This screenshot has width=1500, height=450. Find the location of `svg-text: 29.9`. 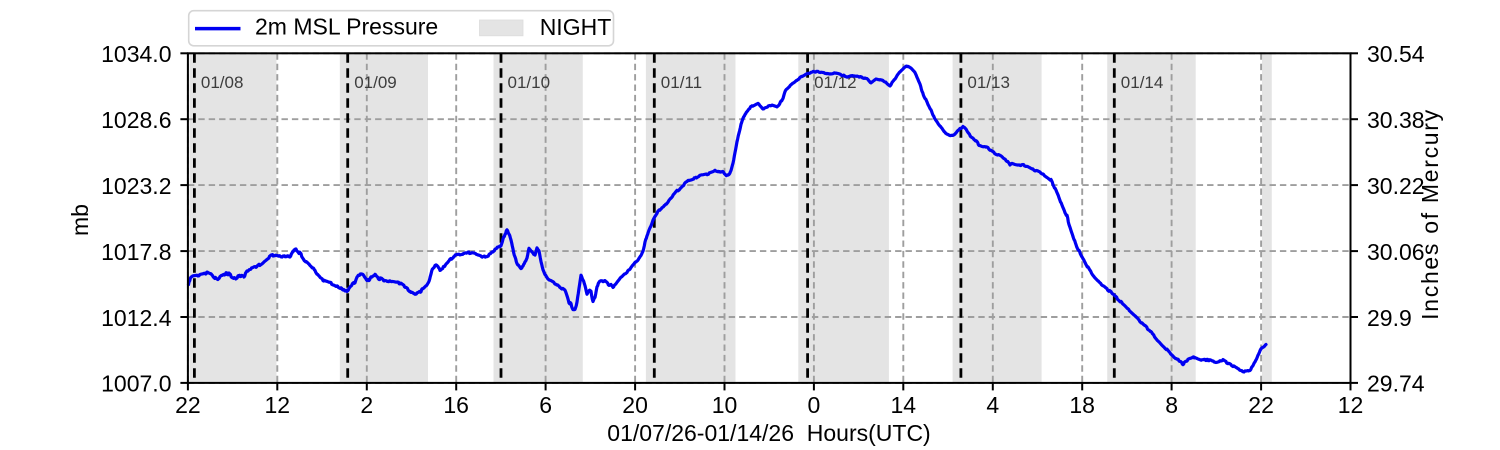

svg-text: 29.9 is located at coordinates (1389, 318).